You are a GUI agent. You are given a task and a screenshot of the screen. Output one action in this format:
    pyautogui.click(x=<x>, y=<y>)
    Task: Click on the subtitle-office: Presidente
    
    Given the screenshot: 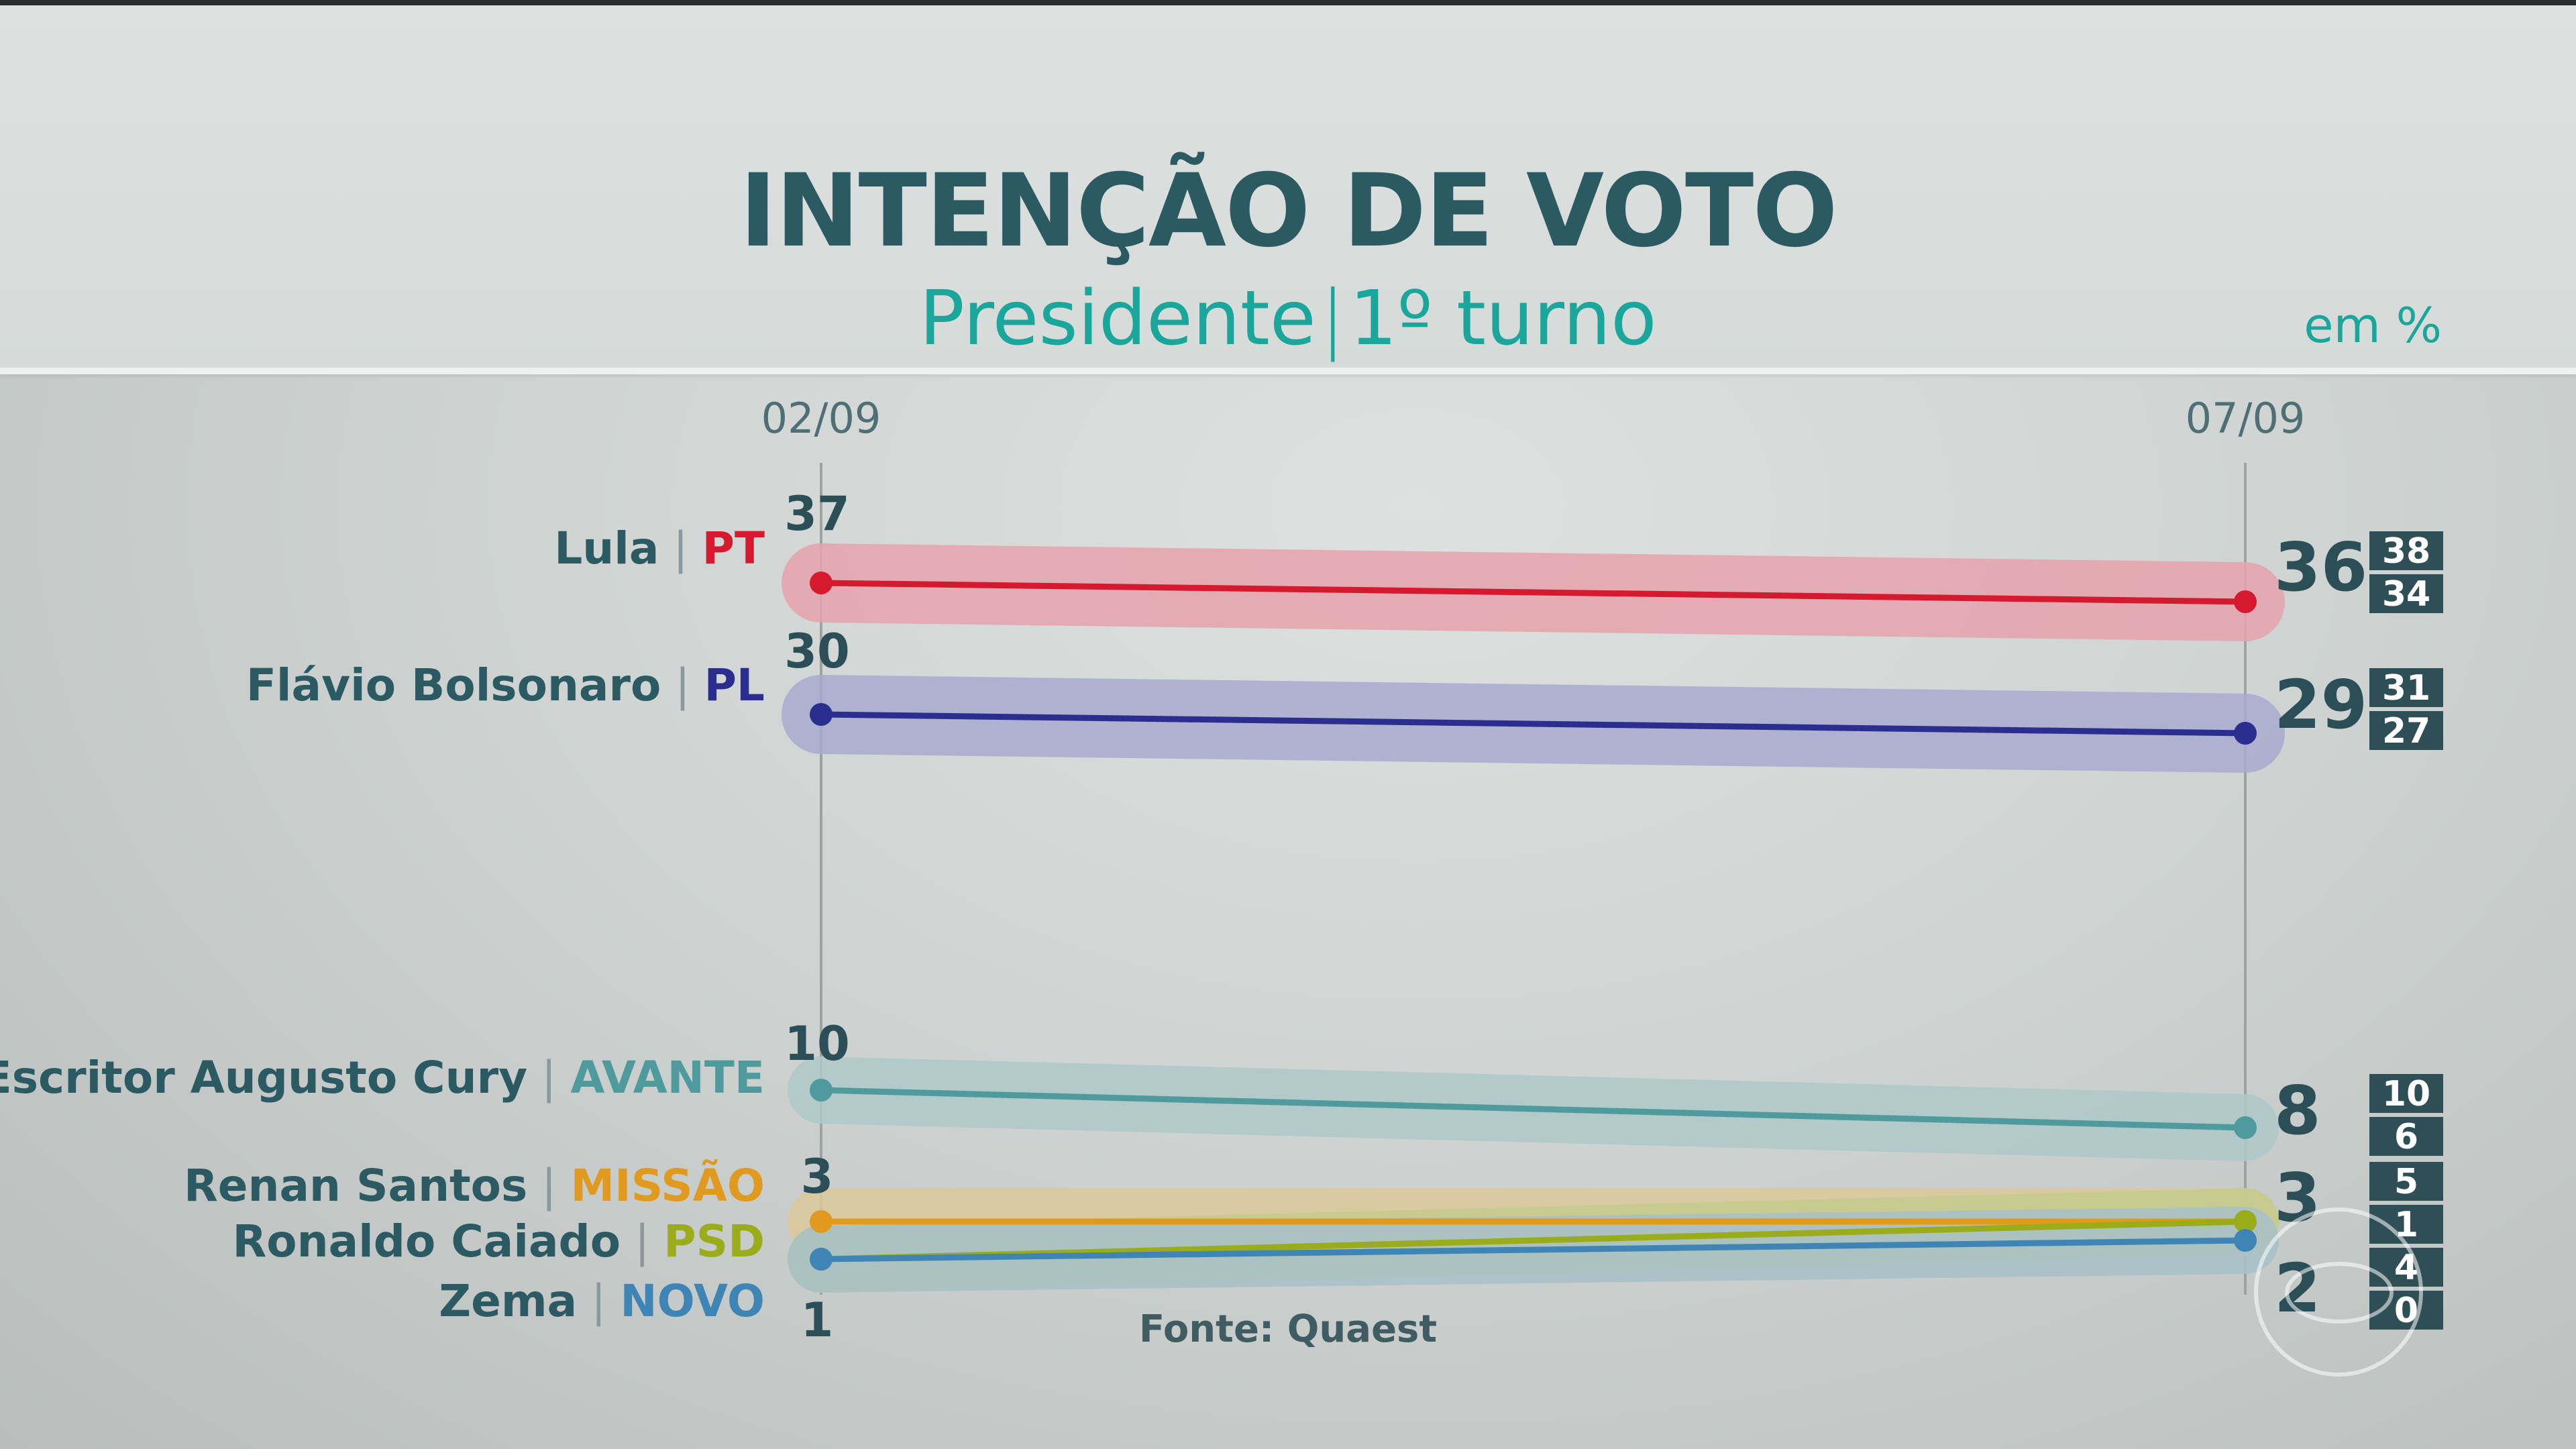 What is the action you would take?
    pyautogui.click(x=1117, y=318)
    